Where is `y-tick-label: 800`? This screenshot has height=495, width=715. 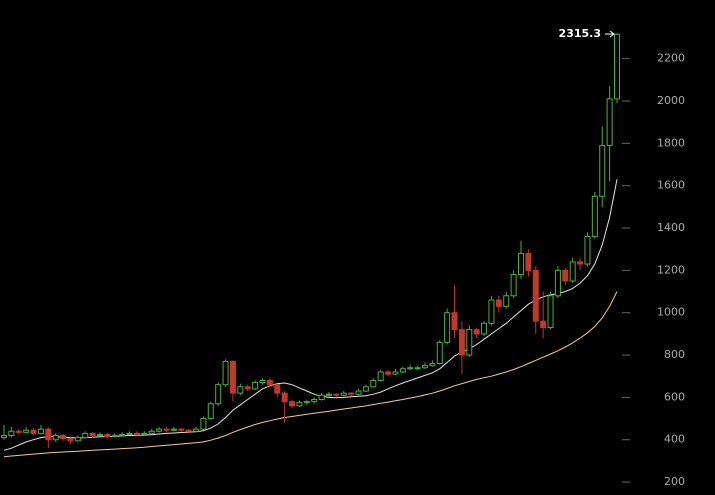
y-tick-label: 800 is located at coordinates (674, 354).